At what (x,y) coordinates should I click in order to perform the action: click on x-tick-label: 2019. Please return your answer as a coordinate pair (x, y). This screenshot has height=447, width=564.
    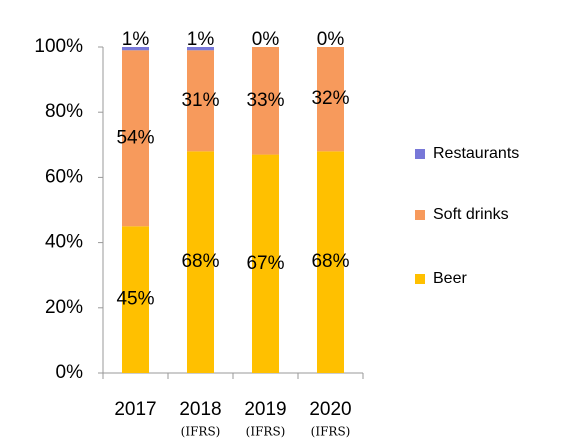
    Looking at the image, I should click on (265, 409).